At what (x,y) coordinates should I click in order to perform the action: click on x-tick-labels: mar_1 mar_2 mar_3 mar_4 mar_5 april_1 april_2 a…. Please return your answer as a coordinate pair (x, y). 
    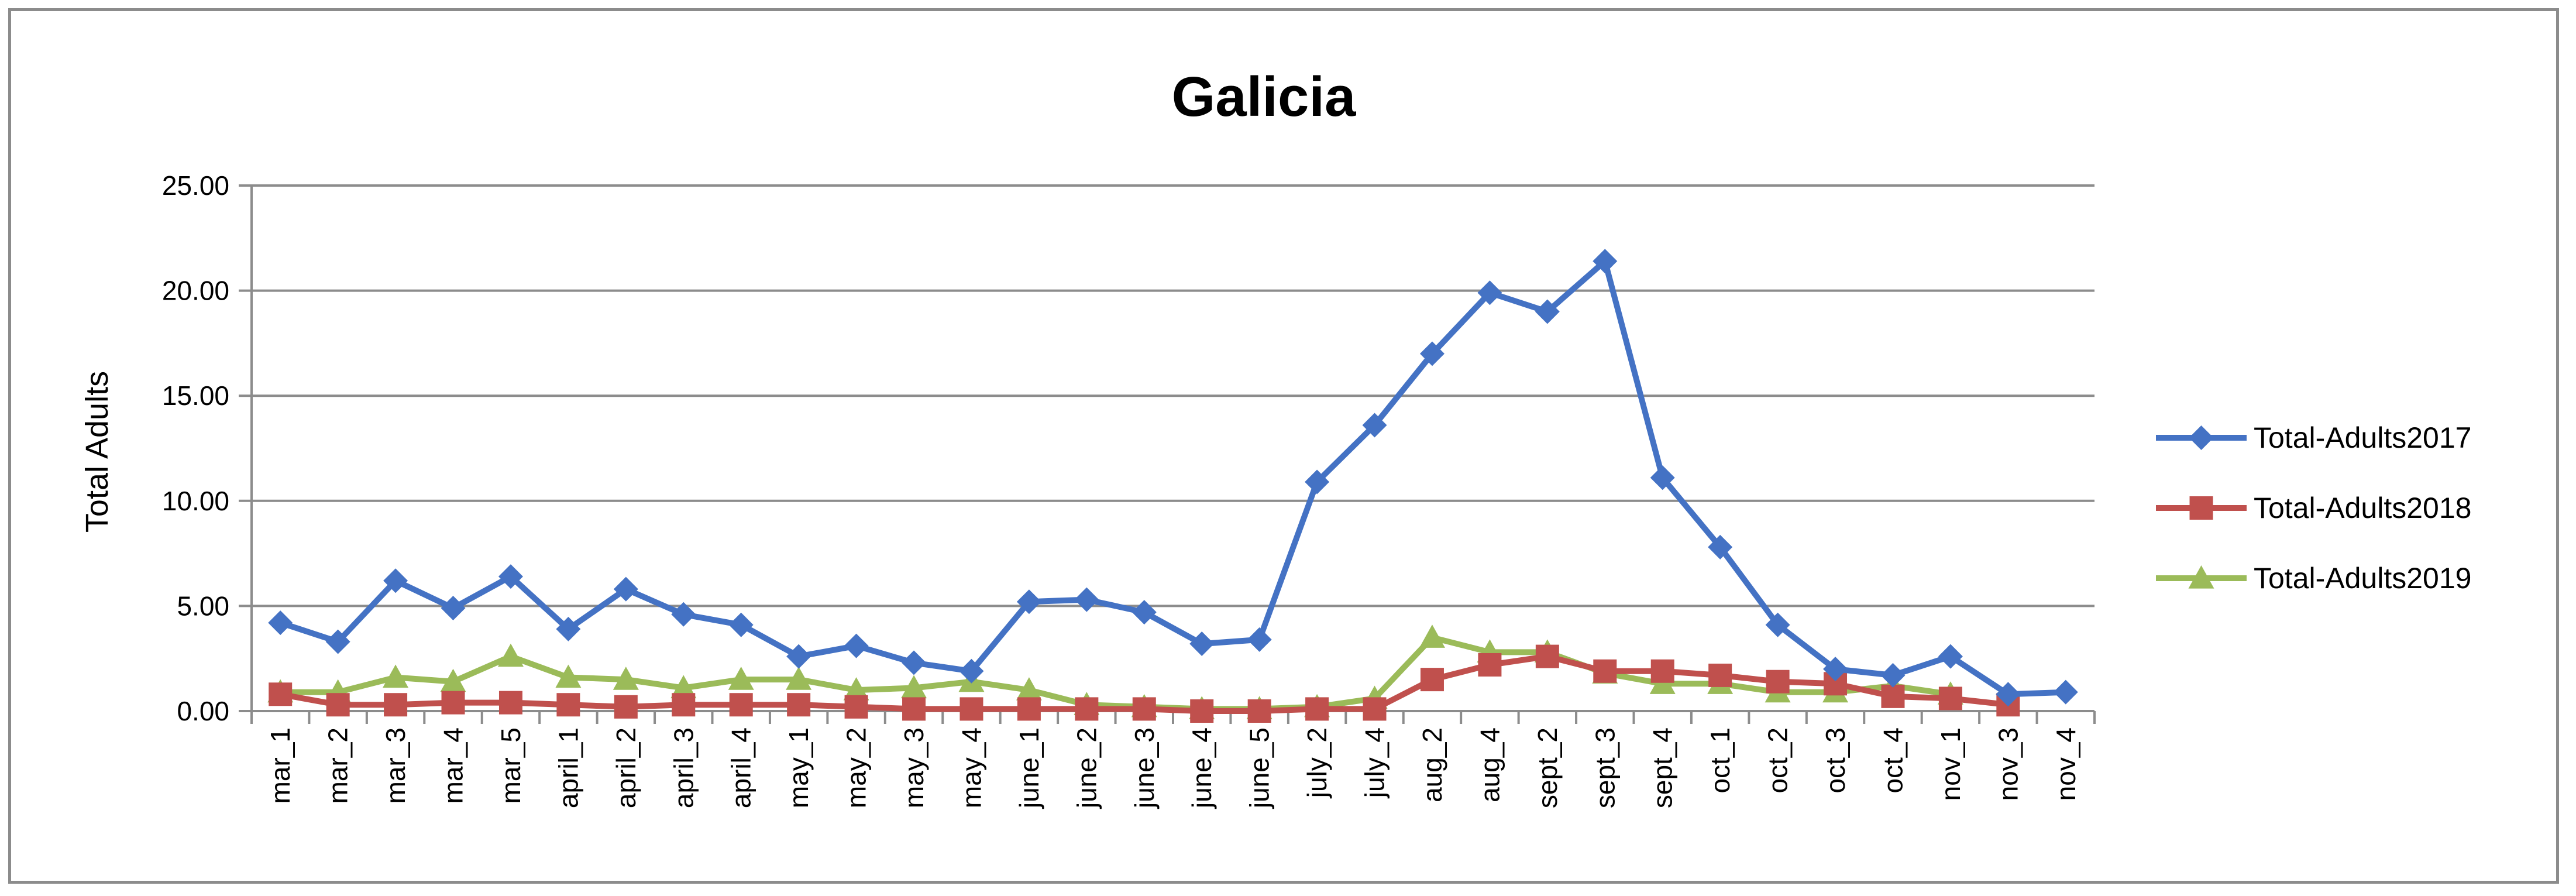
    Looking at the image, I should click on (1173, 768).